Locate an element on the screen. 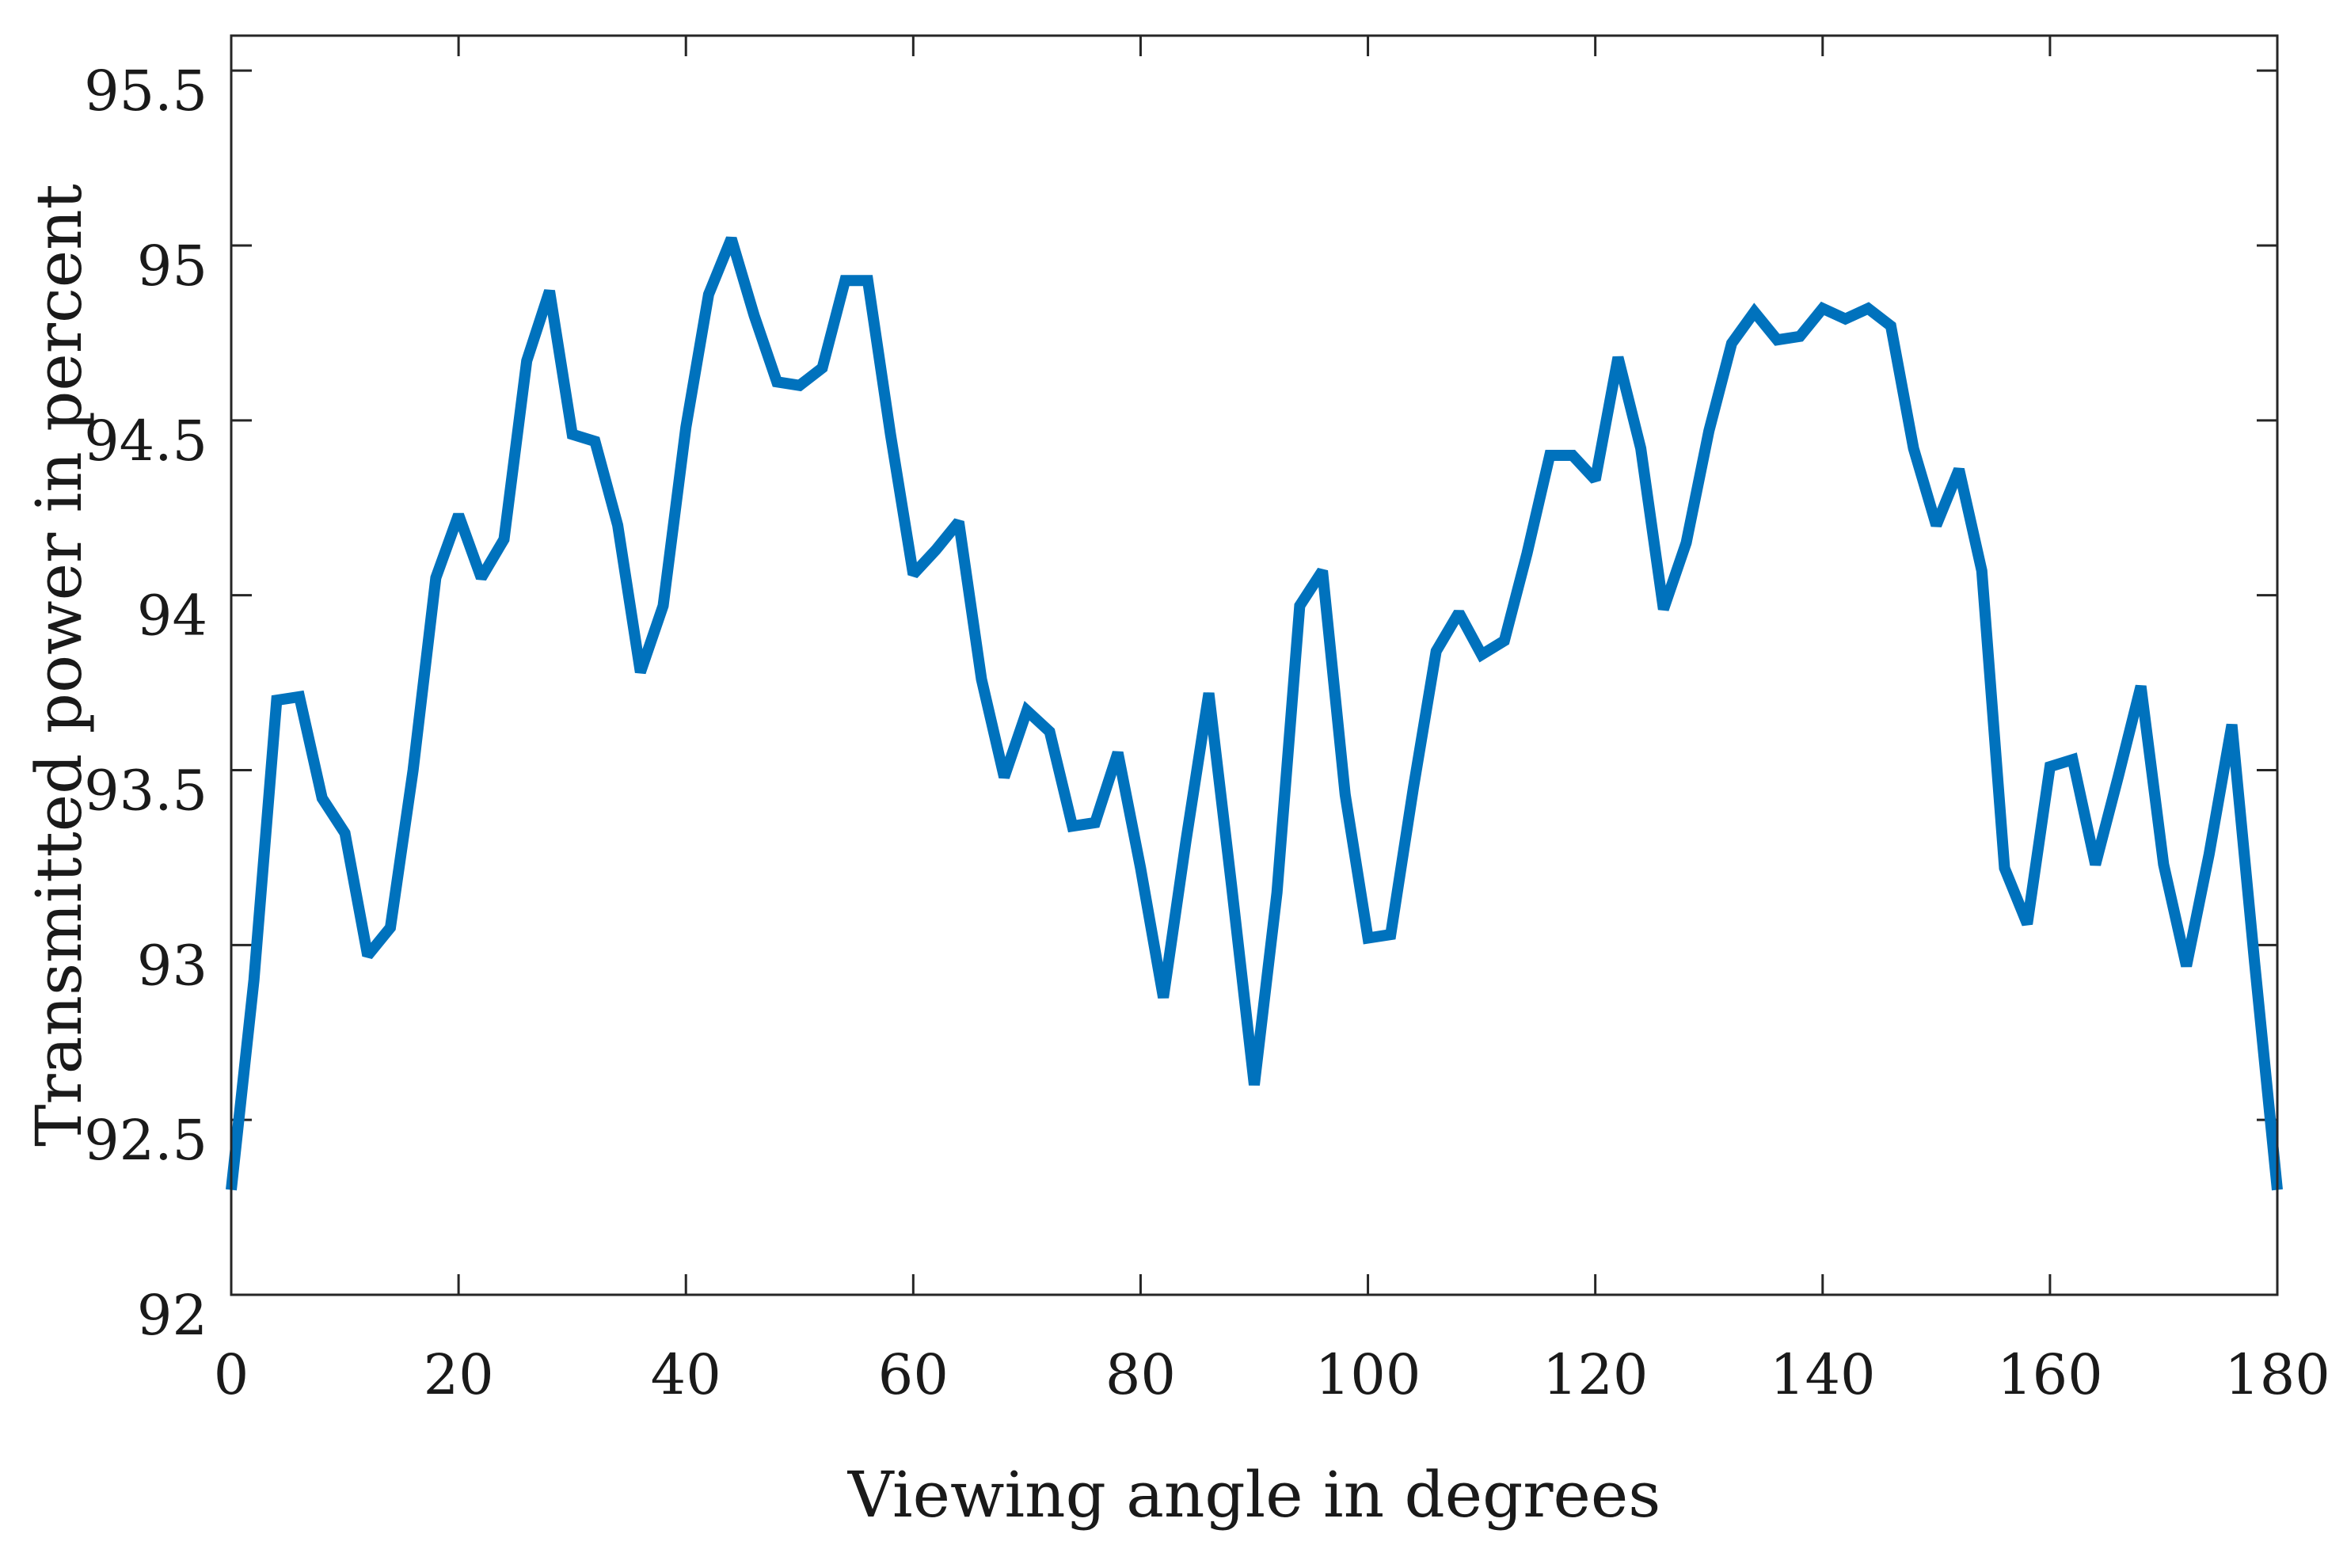 The image size is (2347, 1568). y-tick-label: 95 is located at coordinates (172, 266).